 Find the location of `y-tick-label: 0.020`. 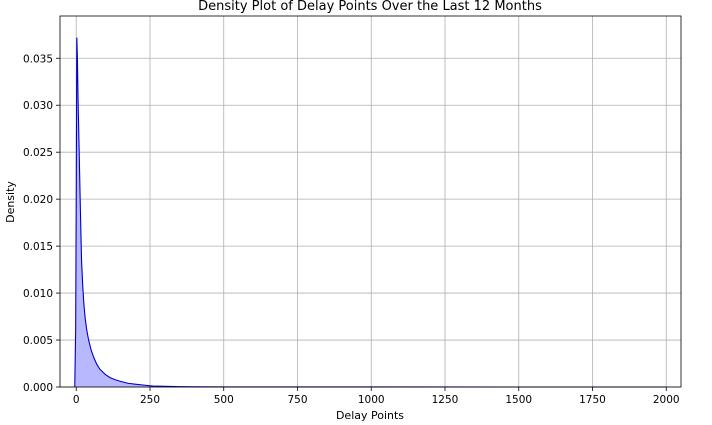

y-tick-label: 0.020 is located at coordinates (38, 200).